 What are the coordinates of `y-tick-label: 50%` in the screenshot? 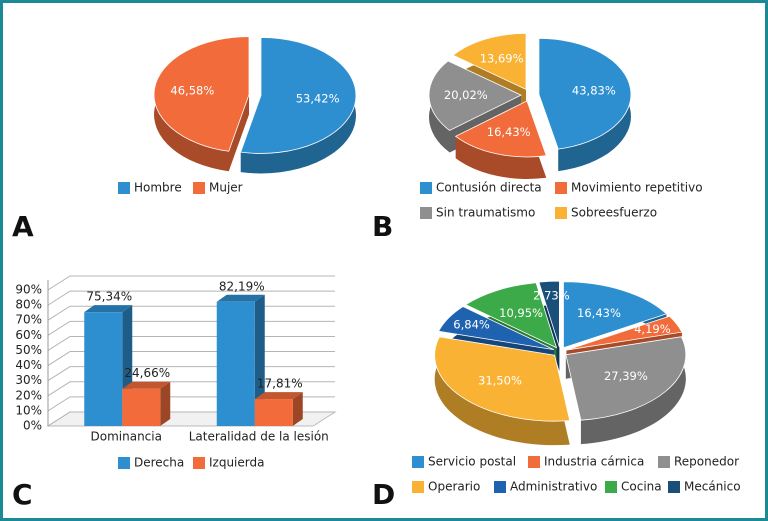 It's located at (28, 350).